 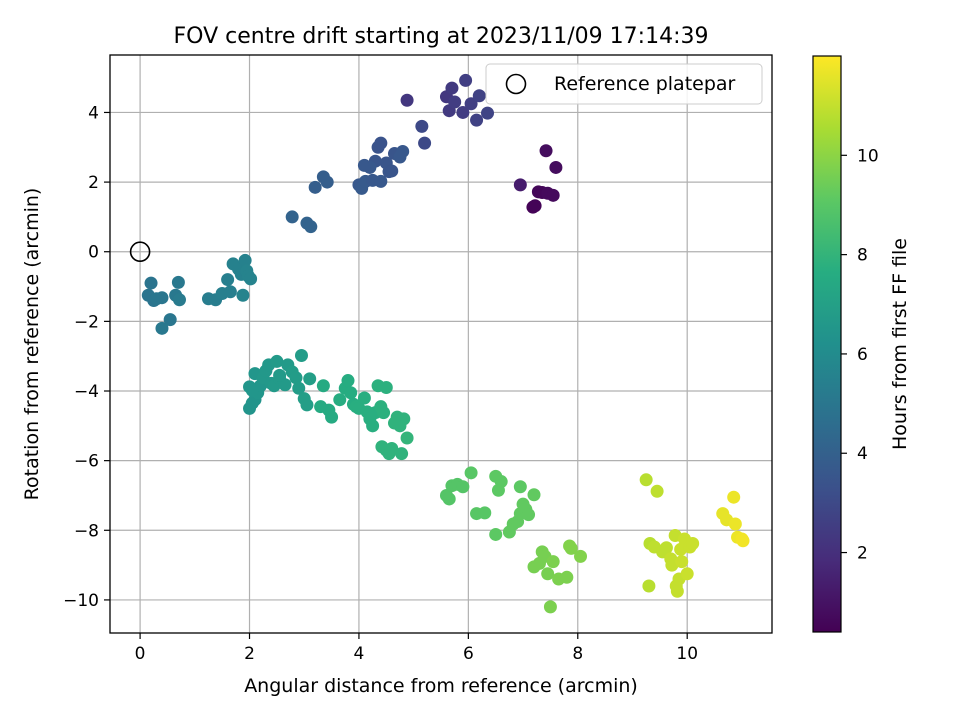 I want to click on x-tick-label: 4, so click(x=359, y=654).